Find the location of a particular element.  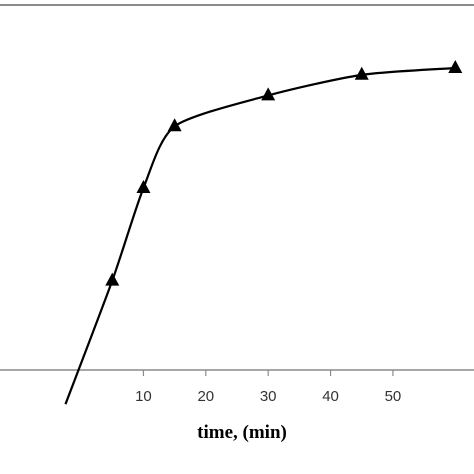

x-tick-labels: 10 20 30 40 50 is located at coordinates (268, 396).